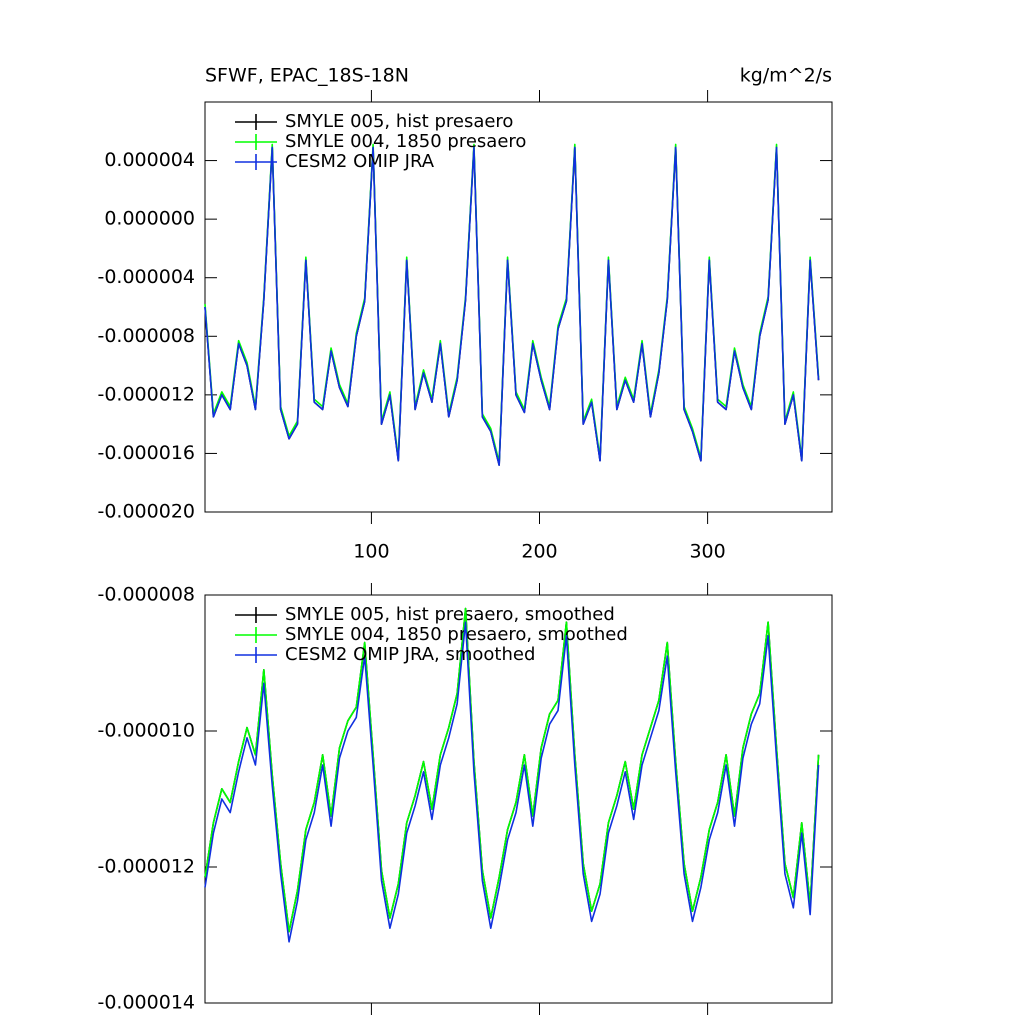  Describe the element at coordinates (450, 614) in the screenshot. I see `legend-label: SMYLE 005, hist presaero, smoothed` at that location.